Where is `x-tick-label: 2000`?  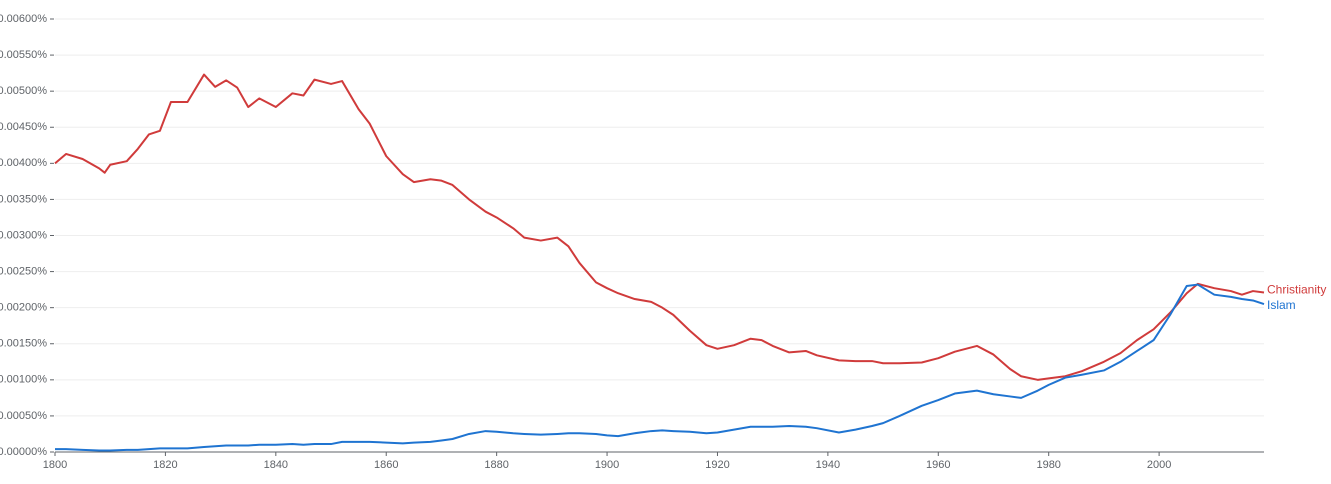
x-tick-label: 2000 is located at coordinates (1159, 465).